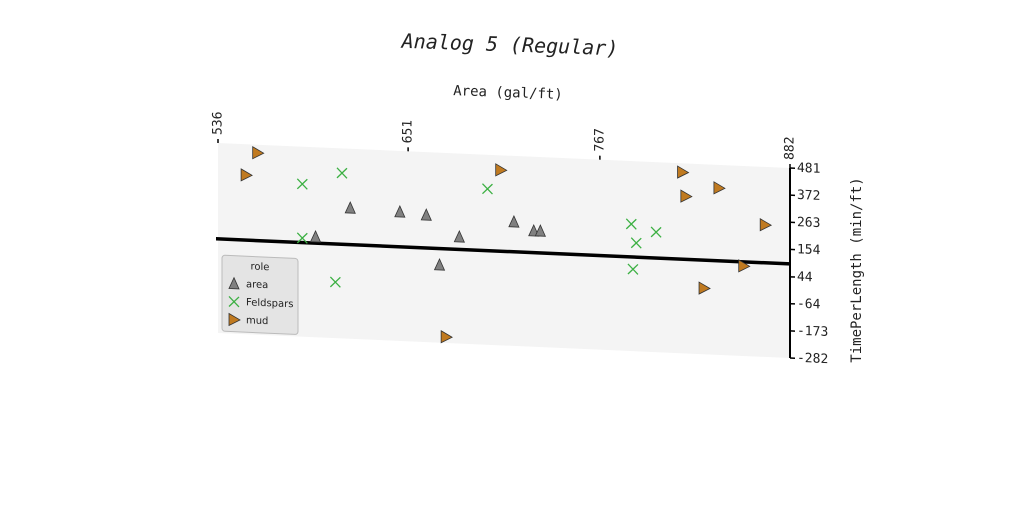 This screenshot has height=512, width=1024. I want to click on legend-box, so click(260, 294).